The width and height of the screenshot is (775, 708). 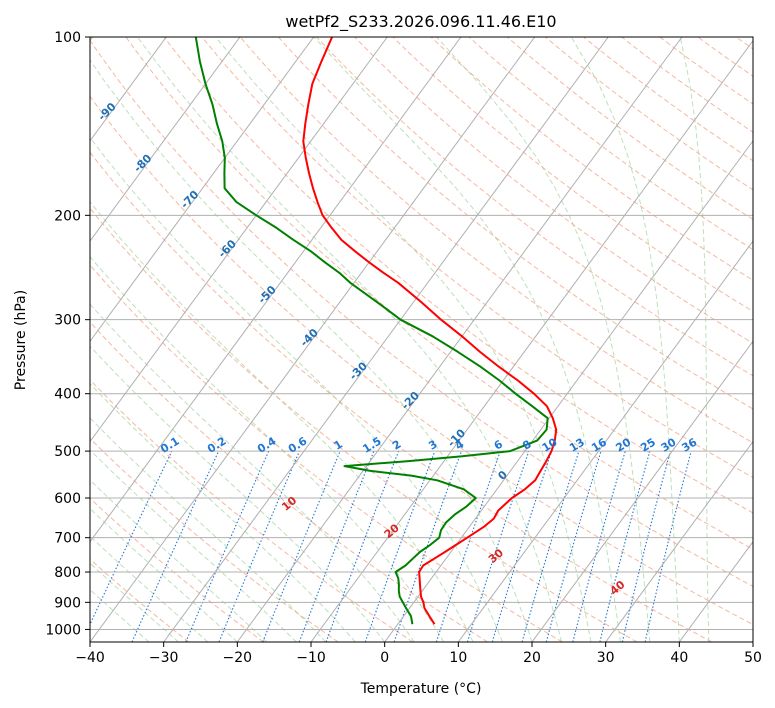 What do you see at coordinates (418, 654) in the screenshot?
I see `x-axis-ticks: −40 −30 −20 −10 0 10 20 30 40 50` at bounding box center [418, 654].